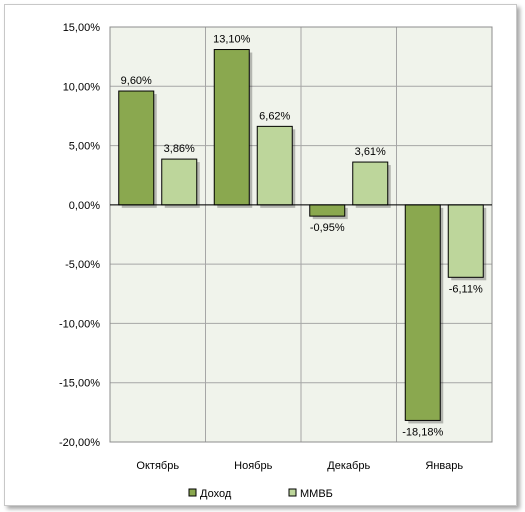 The image size is (525, 512). Describe the element at coordinates (179, 149) in the screenshot. I see `data-label: 3,86%` at that location.